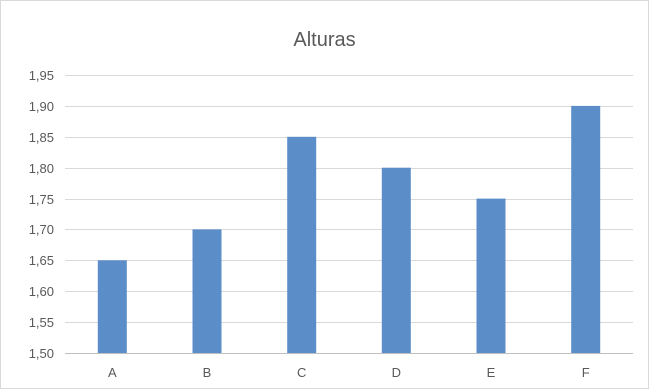 This screenshot has height=389, width=649. What do you see at coordinates (301, 372) in the screenshot?
I see `x-tick-label: C` at bounding box center [301, 372].